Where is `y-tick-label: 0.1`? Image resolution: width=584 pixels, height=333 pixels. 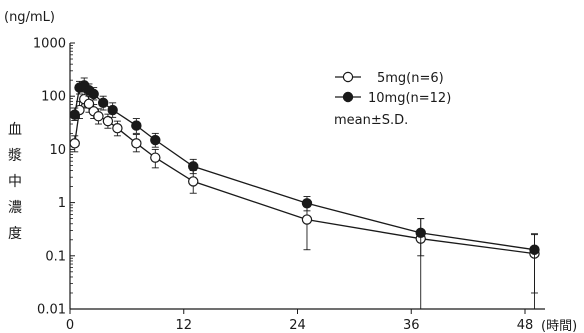
y-tick-label: 0.1 is located at coordinates (55, 256).